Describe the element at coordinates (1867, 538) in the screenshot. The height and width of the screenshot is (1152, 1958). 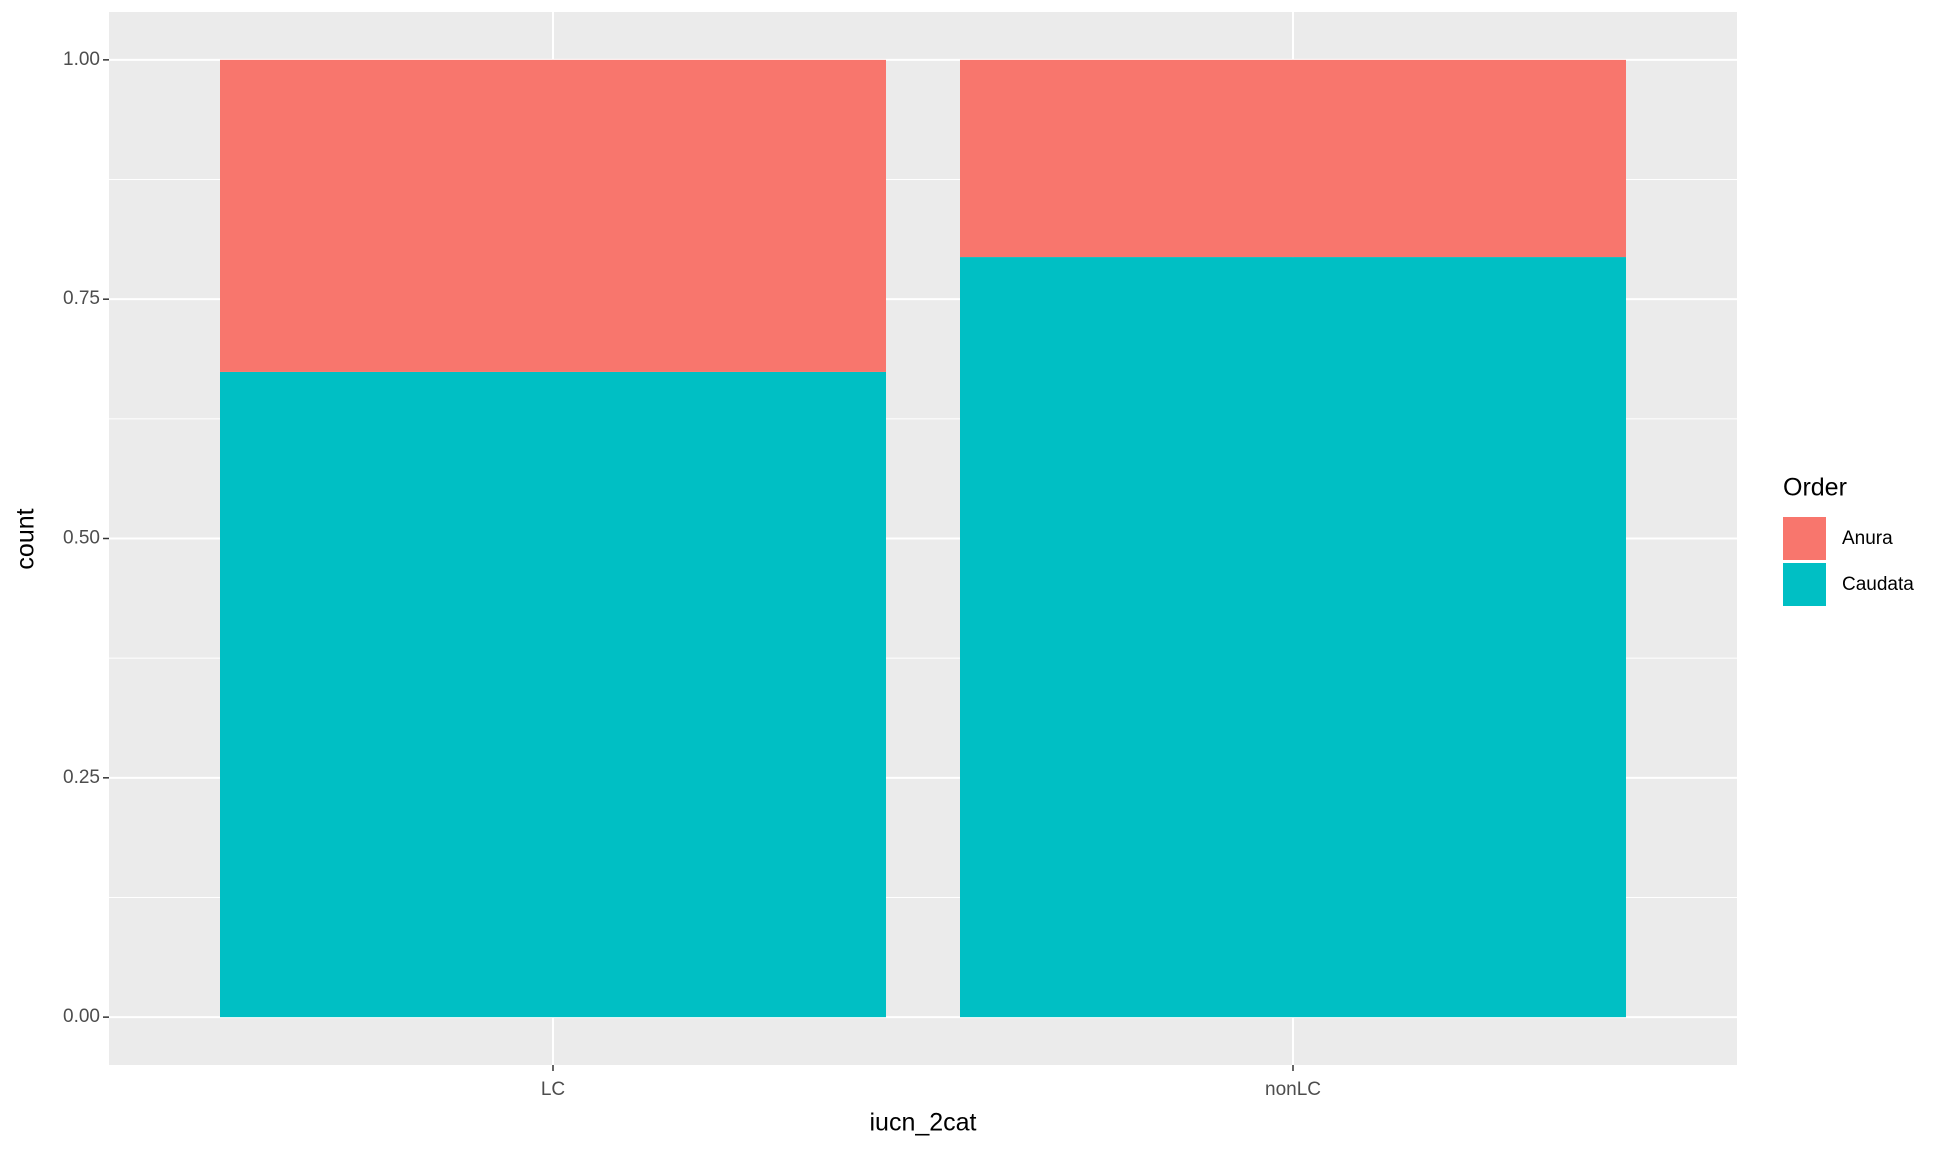
I see `legend-label: Anura` at that location.